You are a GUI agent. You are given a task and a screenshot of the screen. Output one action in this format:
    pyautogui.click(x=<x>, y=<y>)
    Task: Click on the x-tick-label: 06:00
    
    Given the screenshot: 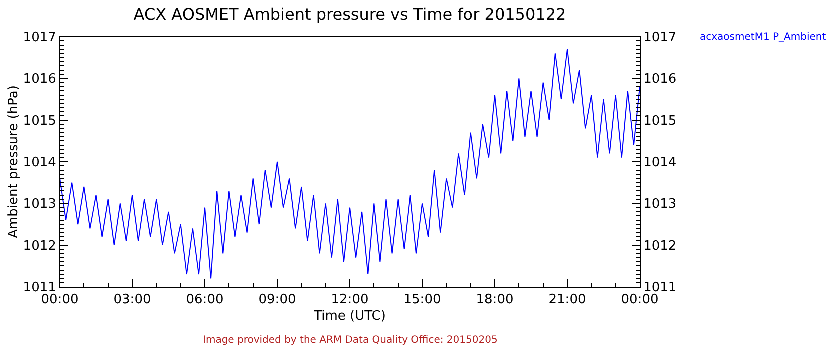 What is the action you would take?
    pyautogui.click(x=205, y=300)
    